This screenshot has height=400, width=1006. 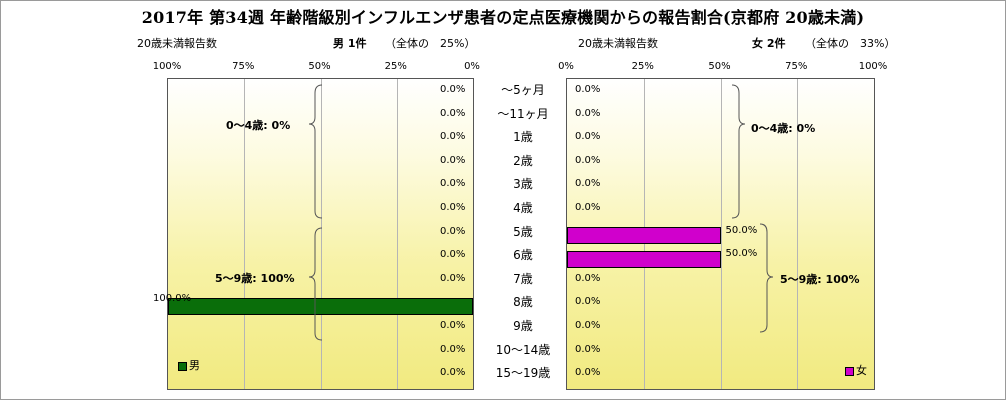 What do you see at coordinates (523, 231) in the screenshot?
I see `age-label: 5歳` at bounding box center [523, 231].